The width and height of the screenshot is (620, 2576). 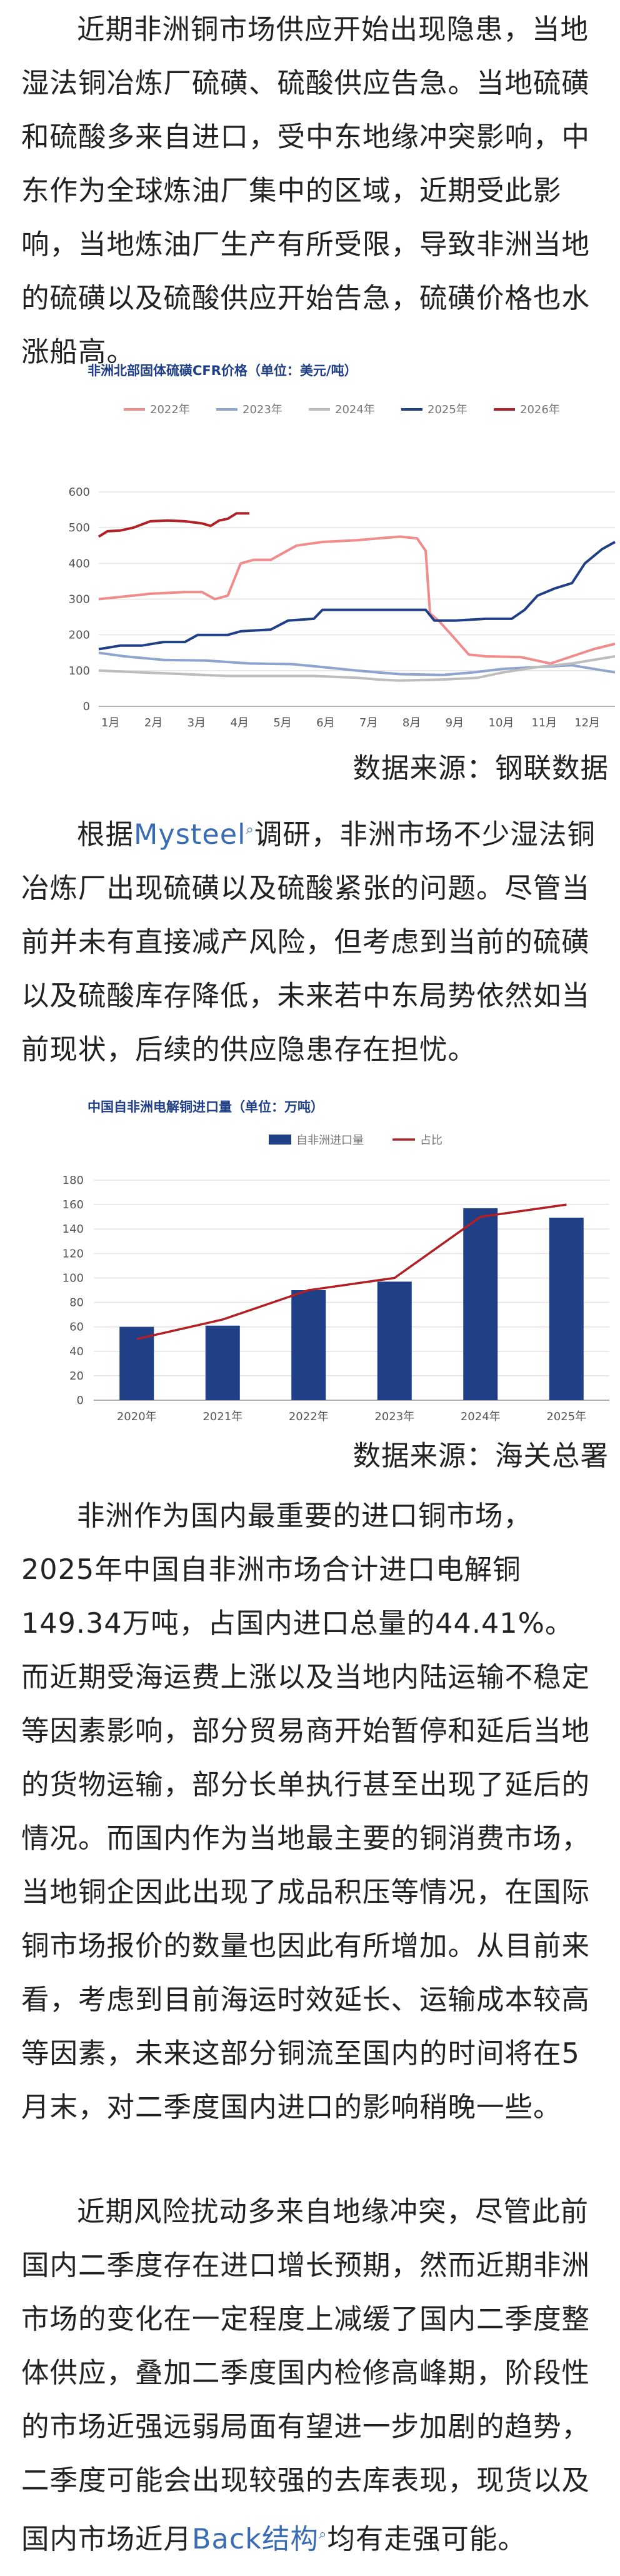 I want to click on x-tick-label: 10月, so click(x=502, y=722).